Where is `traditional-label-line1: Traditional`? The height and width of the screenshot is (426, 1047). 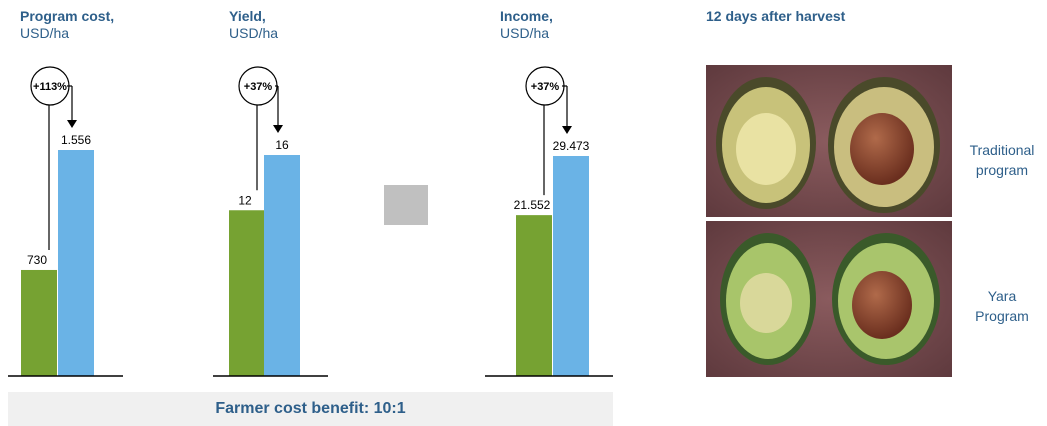
traditional-label-line1: Traditional is located at coordinates (1002, 150).